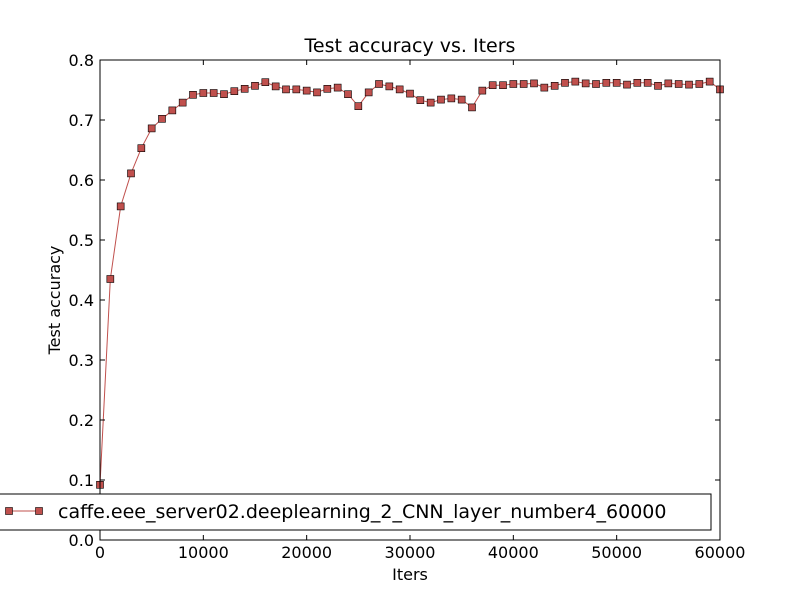 The height and width of the screenshot is (600, 800). I want to click on y-tick-label: 0.8, so click(81, 60).